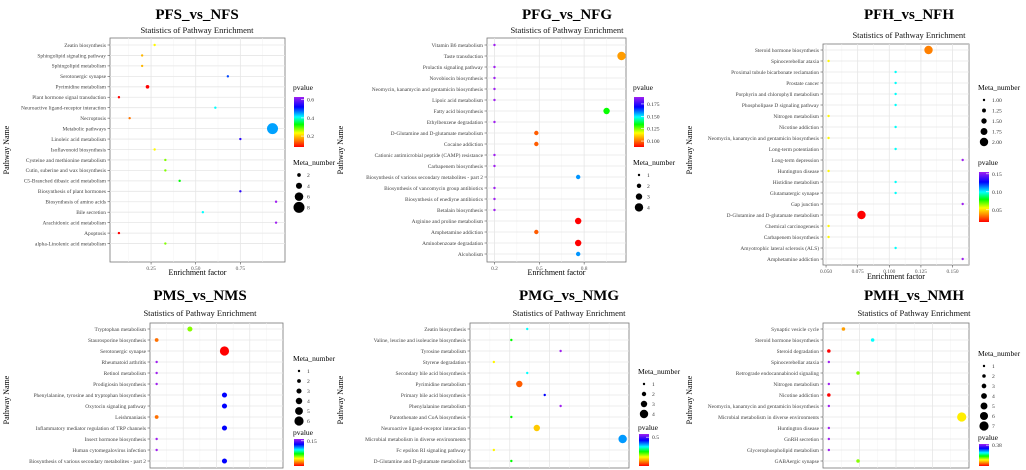  Describe the element at coordinates (471, 255) in the screenshot. I see `pathway-label: Alcoholism` at that location.